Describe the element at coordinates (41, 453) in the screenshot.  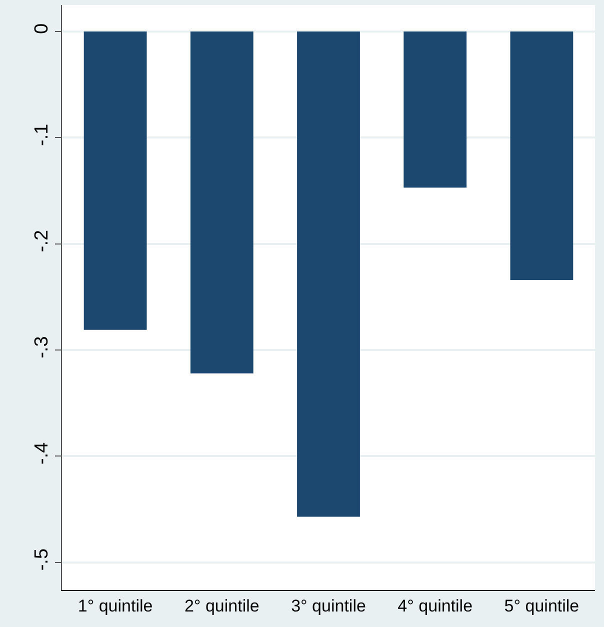
I see `y-tick-label: -.4` at that location.